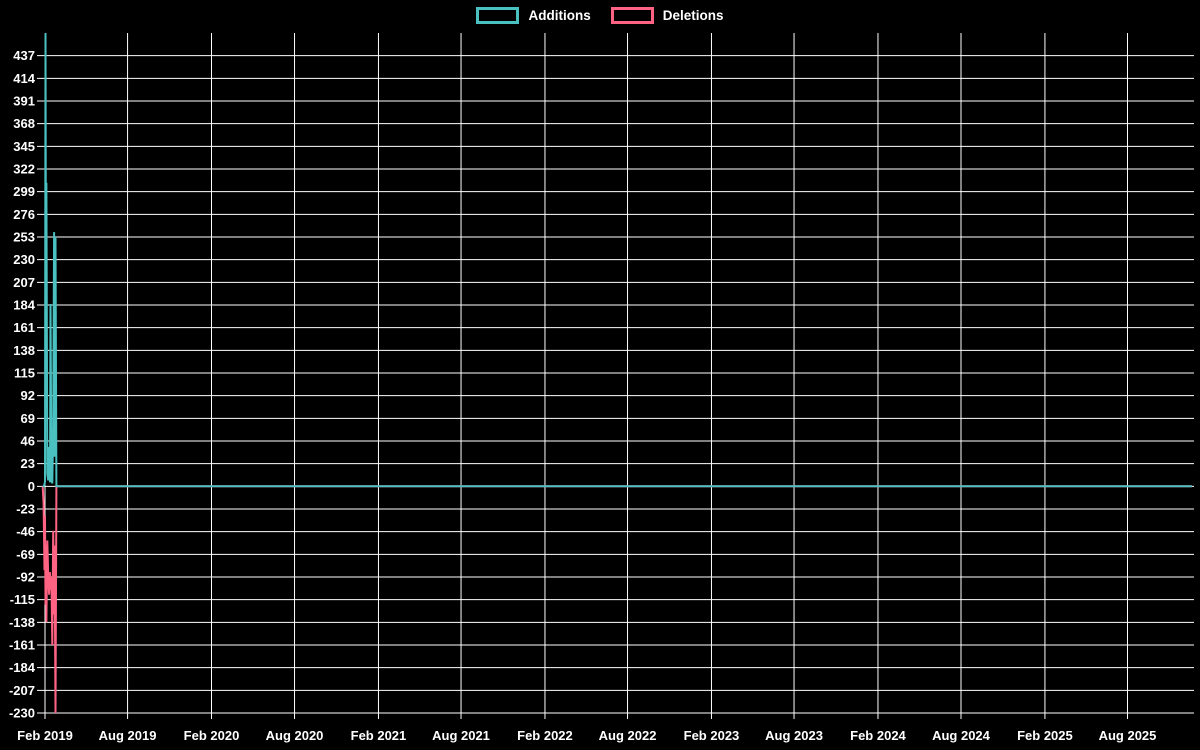 This screenshot has width=1200, height=750. Describe the element at coordinates (25, 577) in the screenshot. I see `y-axis-tick-label: -92` at that location.